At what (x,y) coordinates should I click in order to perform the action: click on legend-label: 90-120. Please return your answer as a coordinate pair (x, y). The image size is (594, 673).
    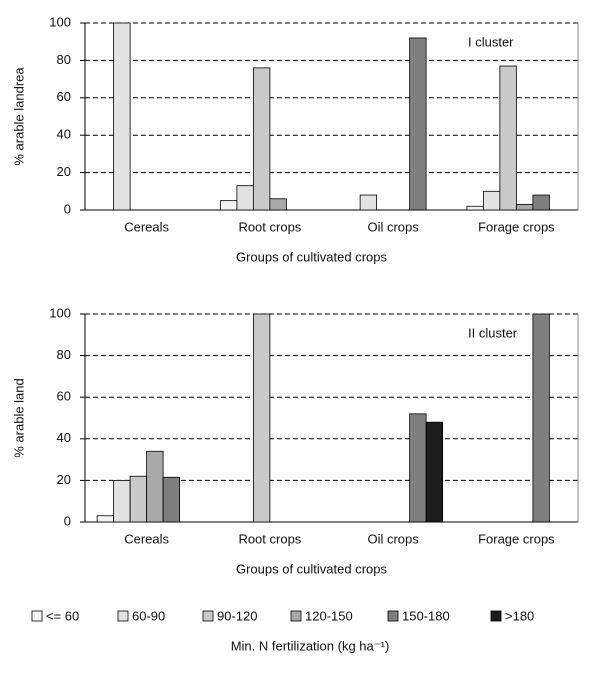
    Looking at the image, I should click on (237, 615).